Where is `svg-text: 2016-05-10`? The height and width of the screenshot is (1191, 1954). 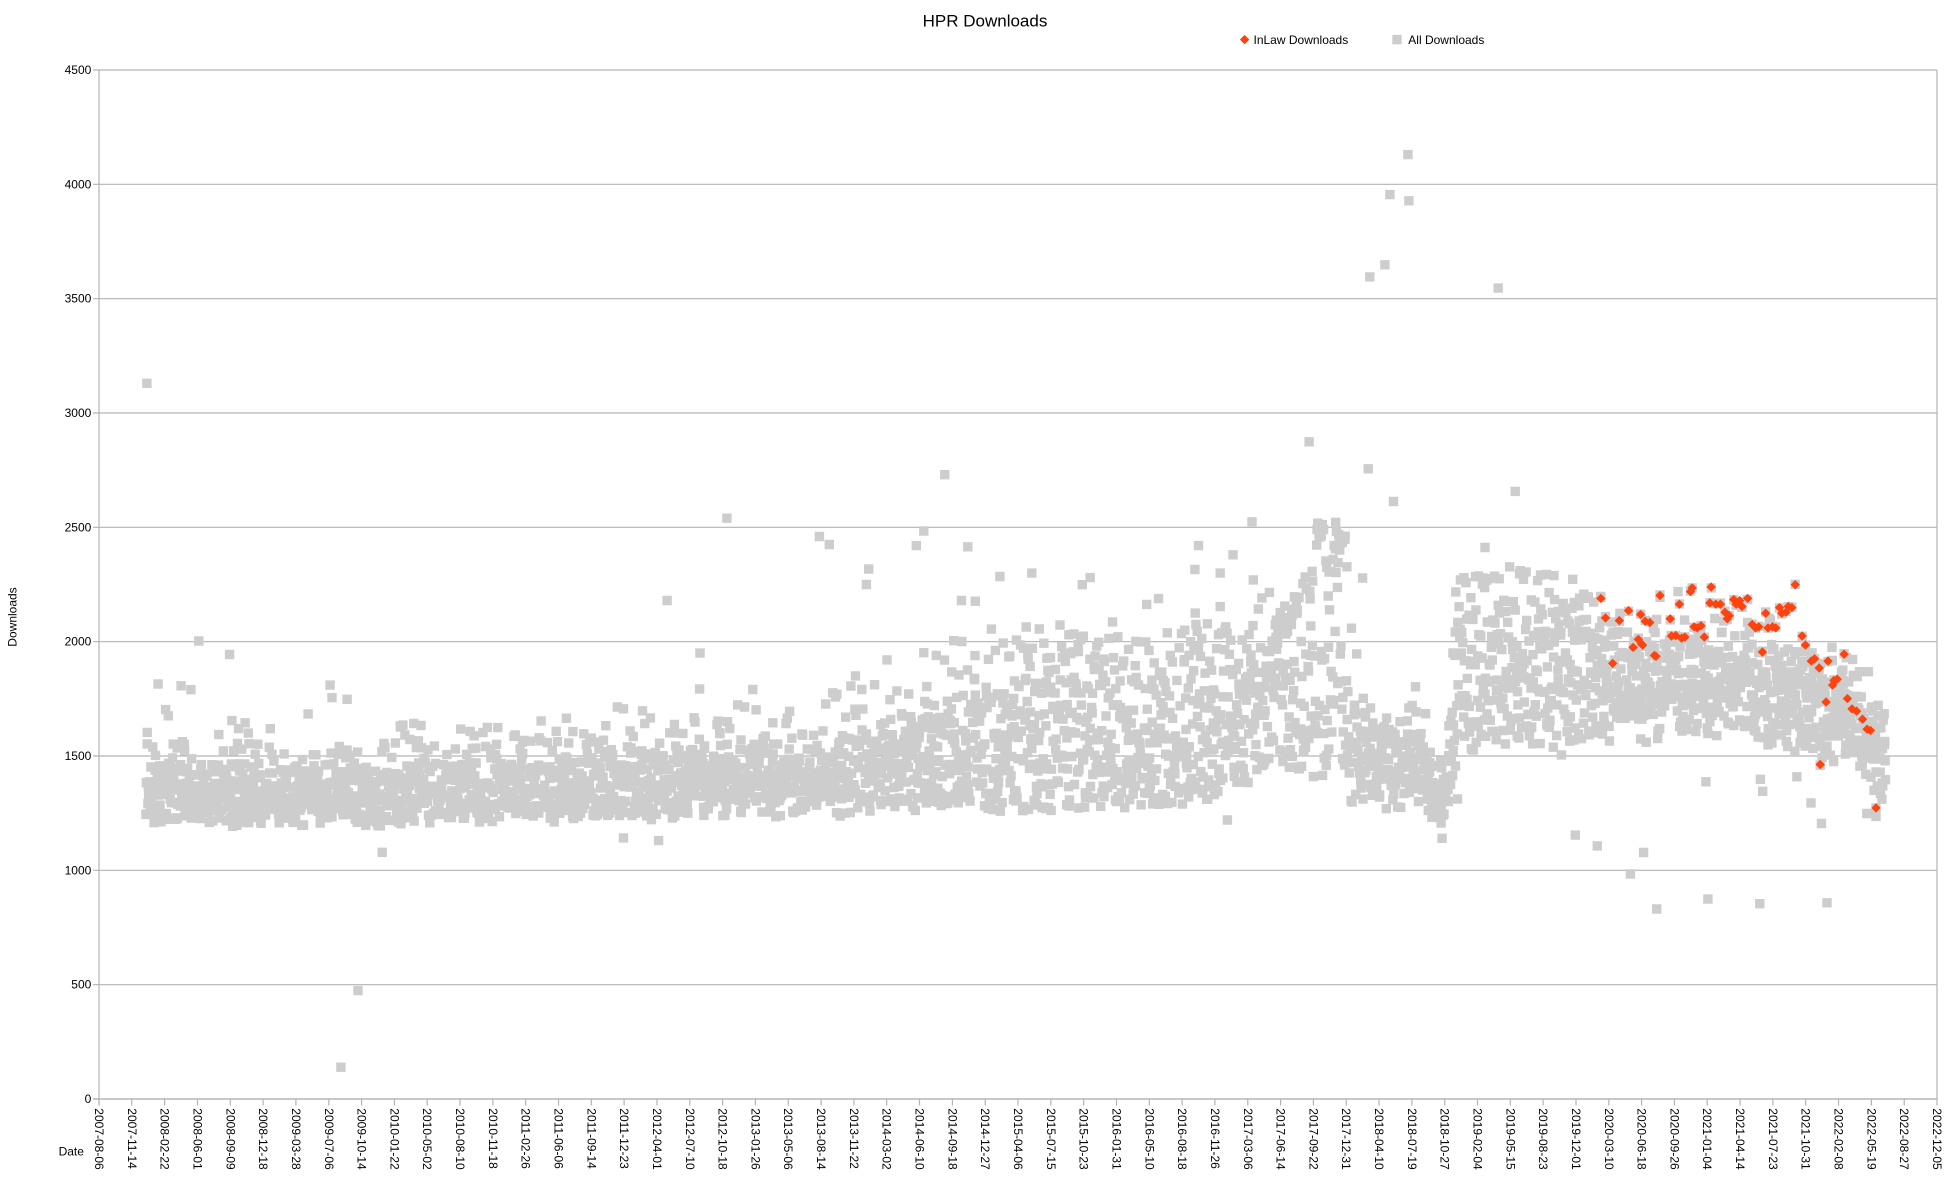
svg-text: 2016-05-10 is located at coordinates (1149, 1139).